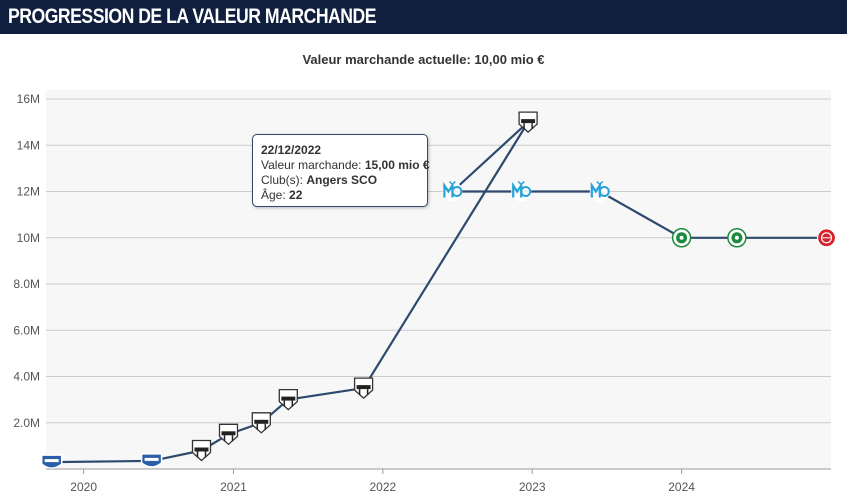  What do you see at coordinates (26, 330) in the screenshot?
I see `y-tick-label: 6.0M` at bounding box center [26, 330].